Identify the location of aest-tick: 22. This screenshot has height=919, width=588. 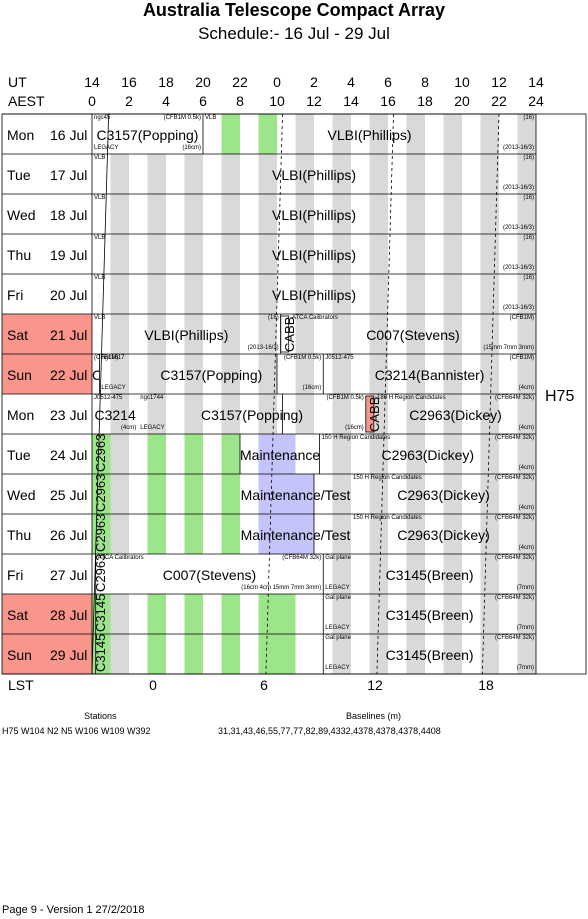
(499, 101).